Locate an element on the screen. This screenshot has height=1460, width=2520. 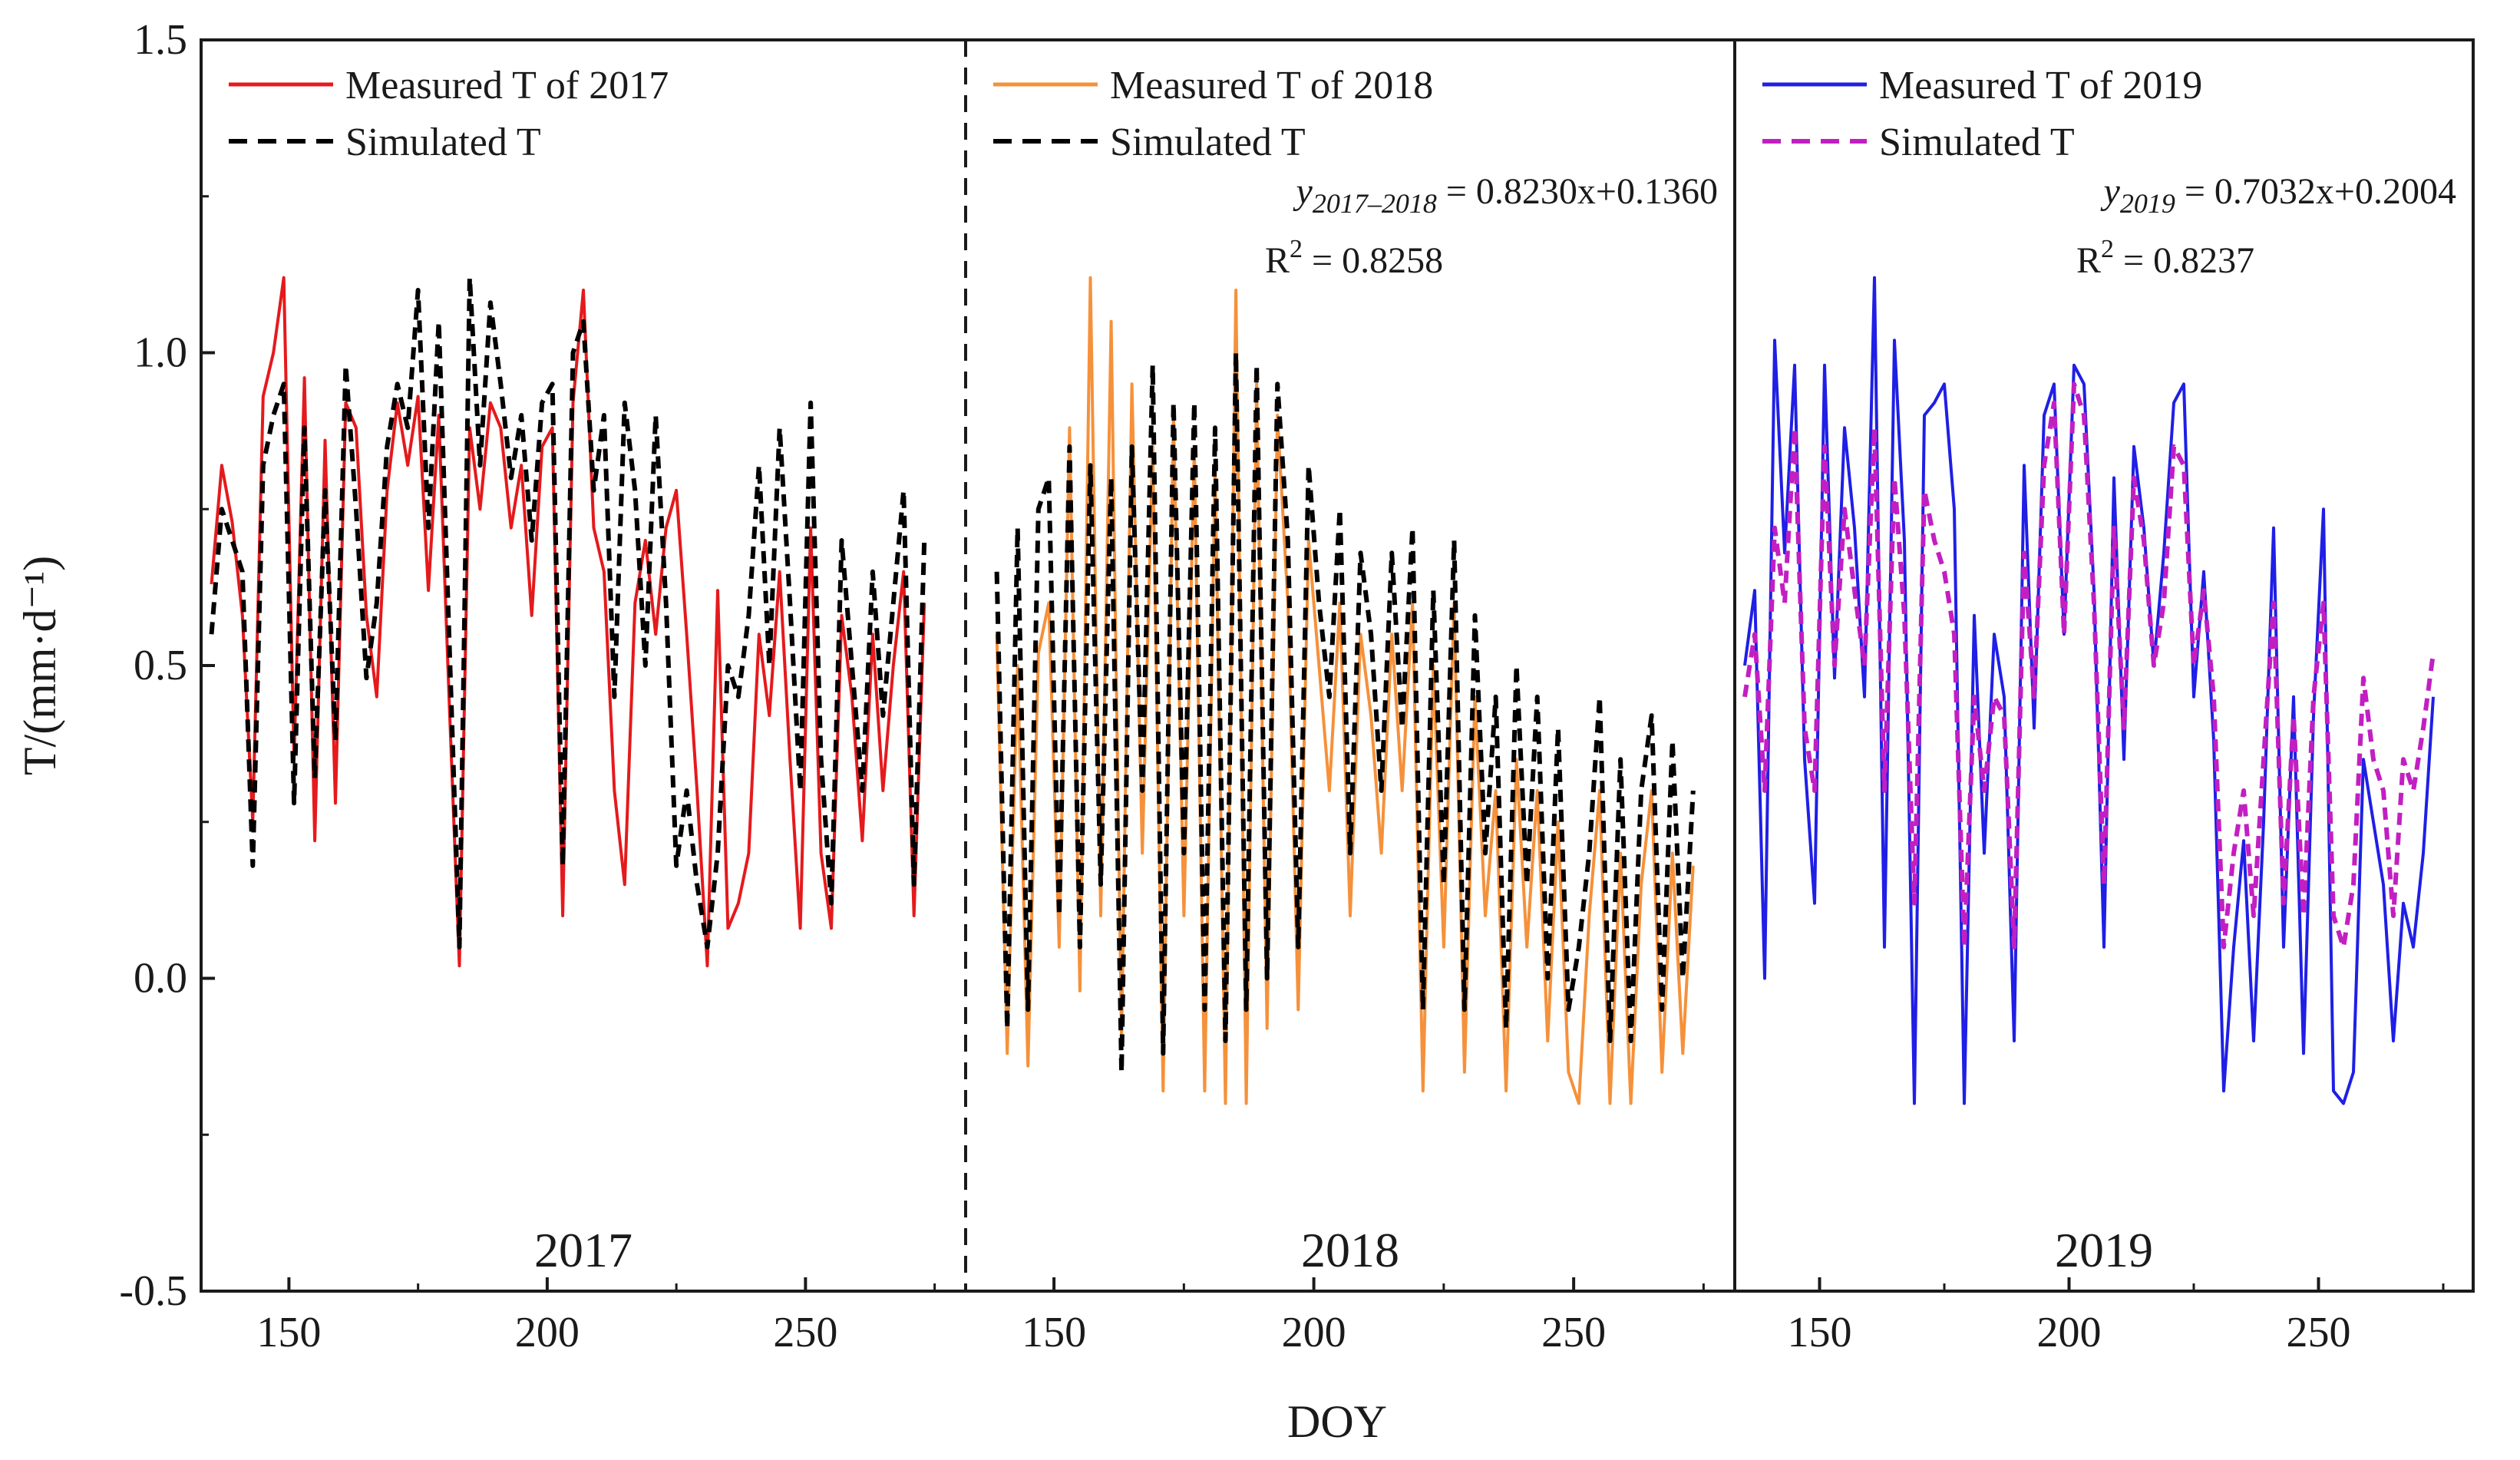
equation-rhs: = 0.8230x+0.1360 is located at coordinates (1577, 191).